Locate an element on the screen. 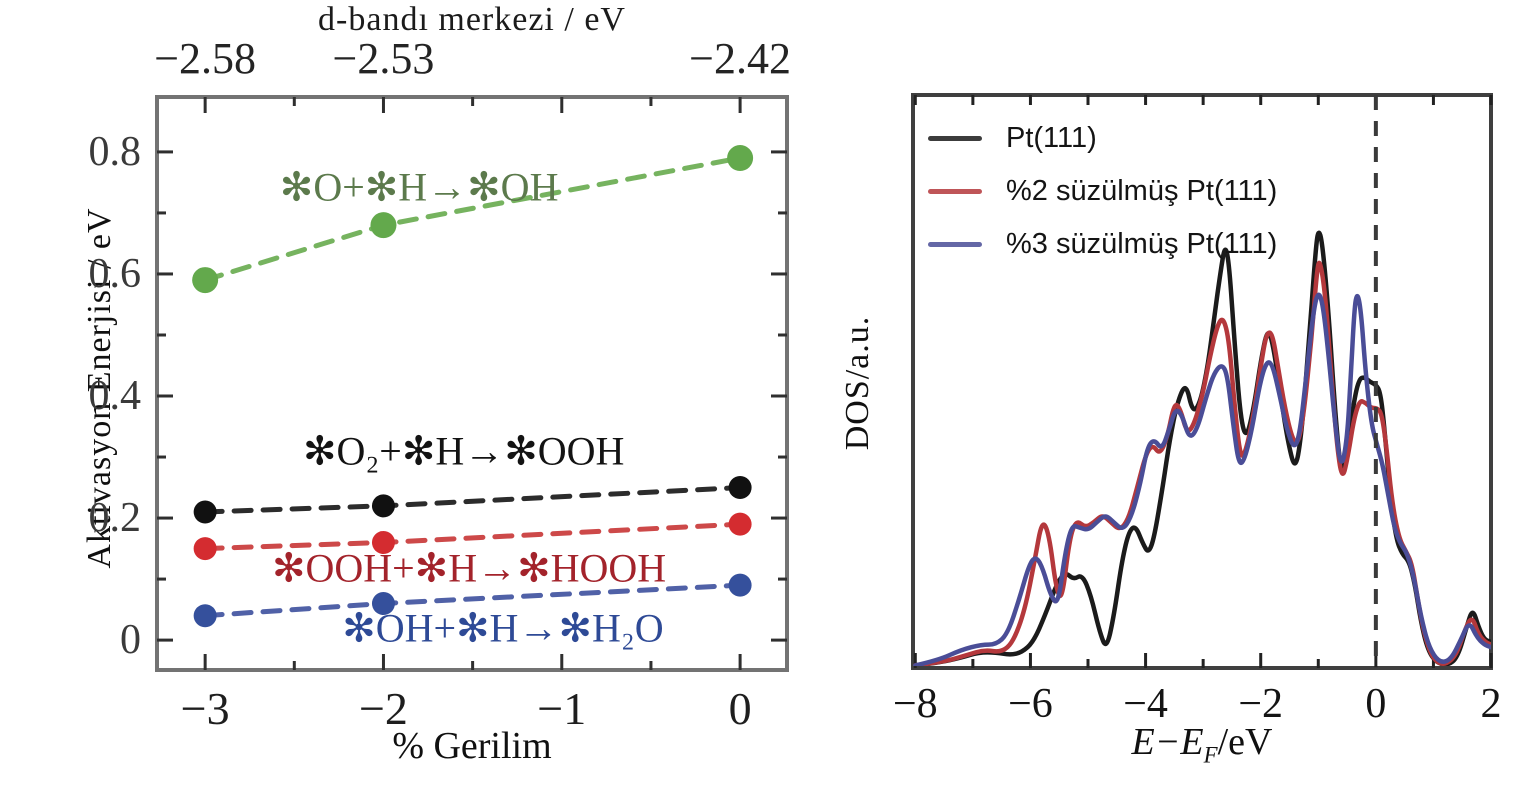  x-tick-label: −6 is located at coordinates (1030, 704).